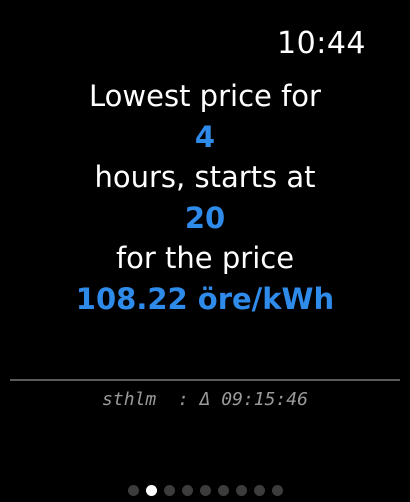 This screenshot has height=502, width=410. I want to click on page-indicator, so click(205, 490).